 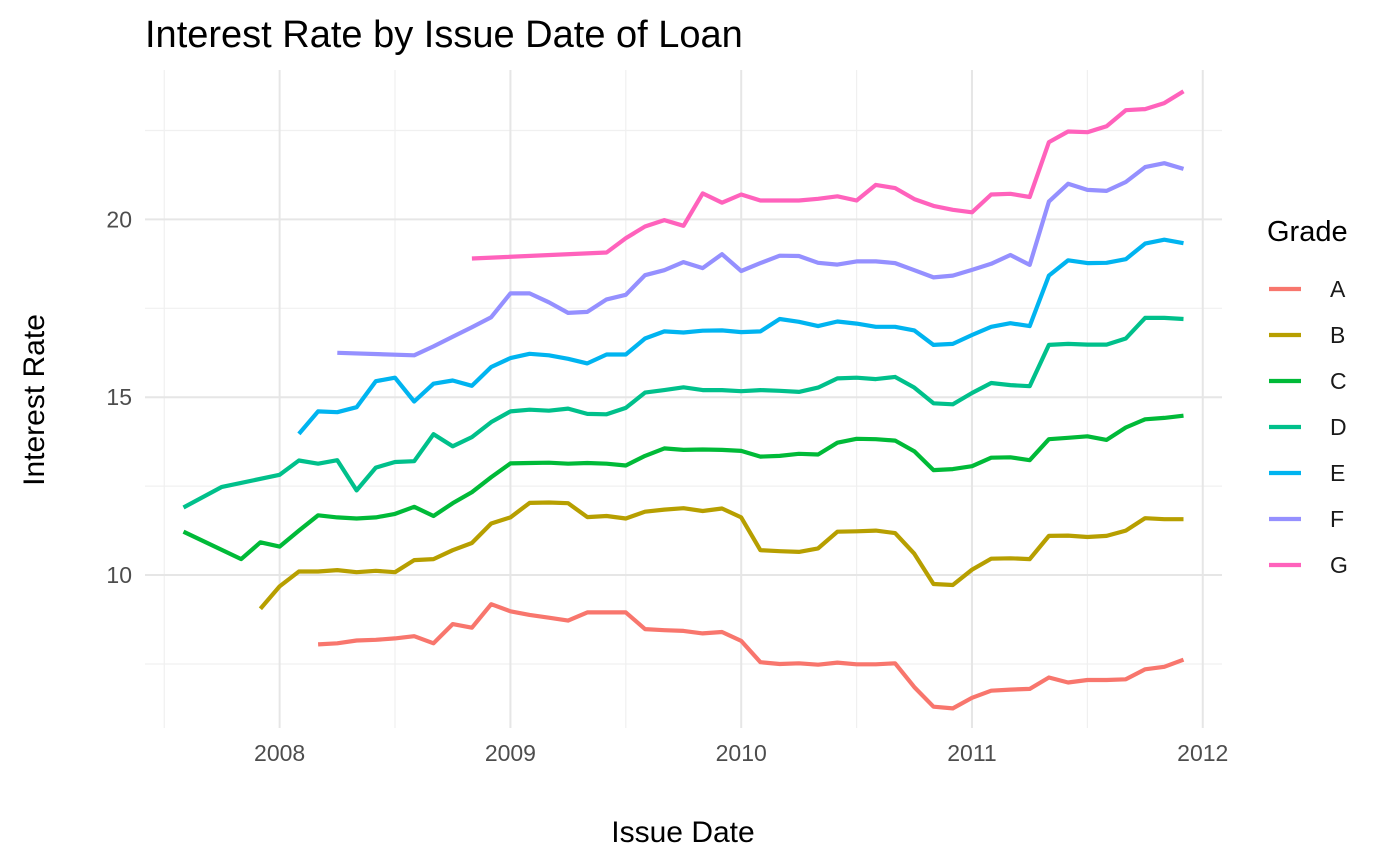 I want to click on x-tick-label: 2008, so click(x=279, y=753).